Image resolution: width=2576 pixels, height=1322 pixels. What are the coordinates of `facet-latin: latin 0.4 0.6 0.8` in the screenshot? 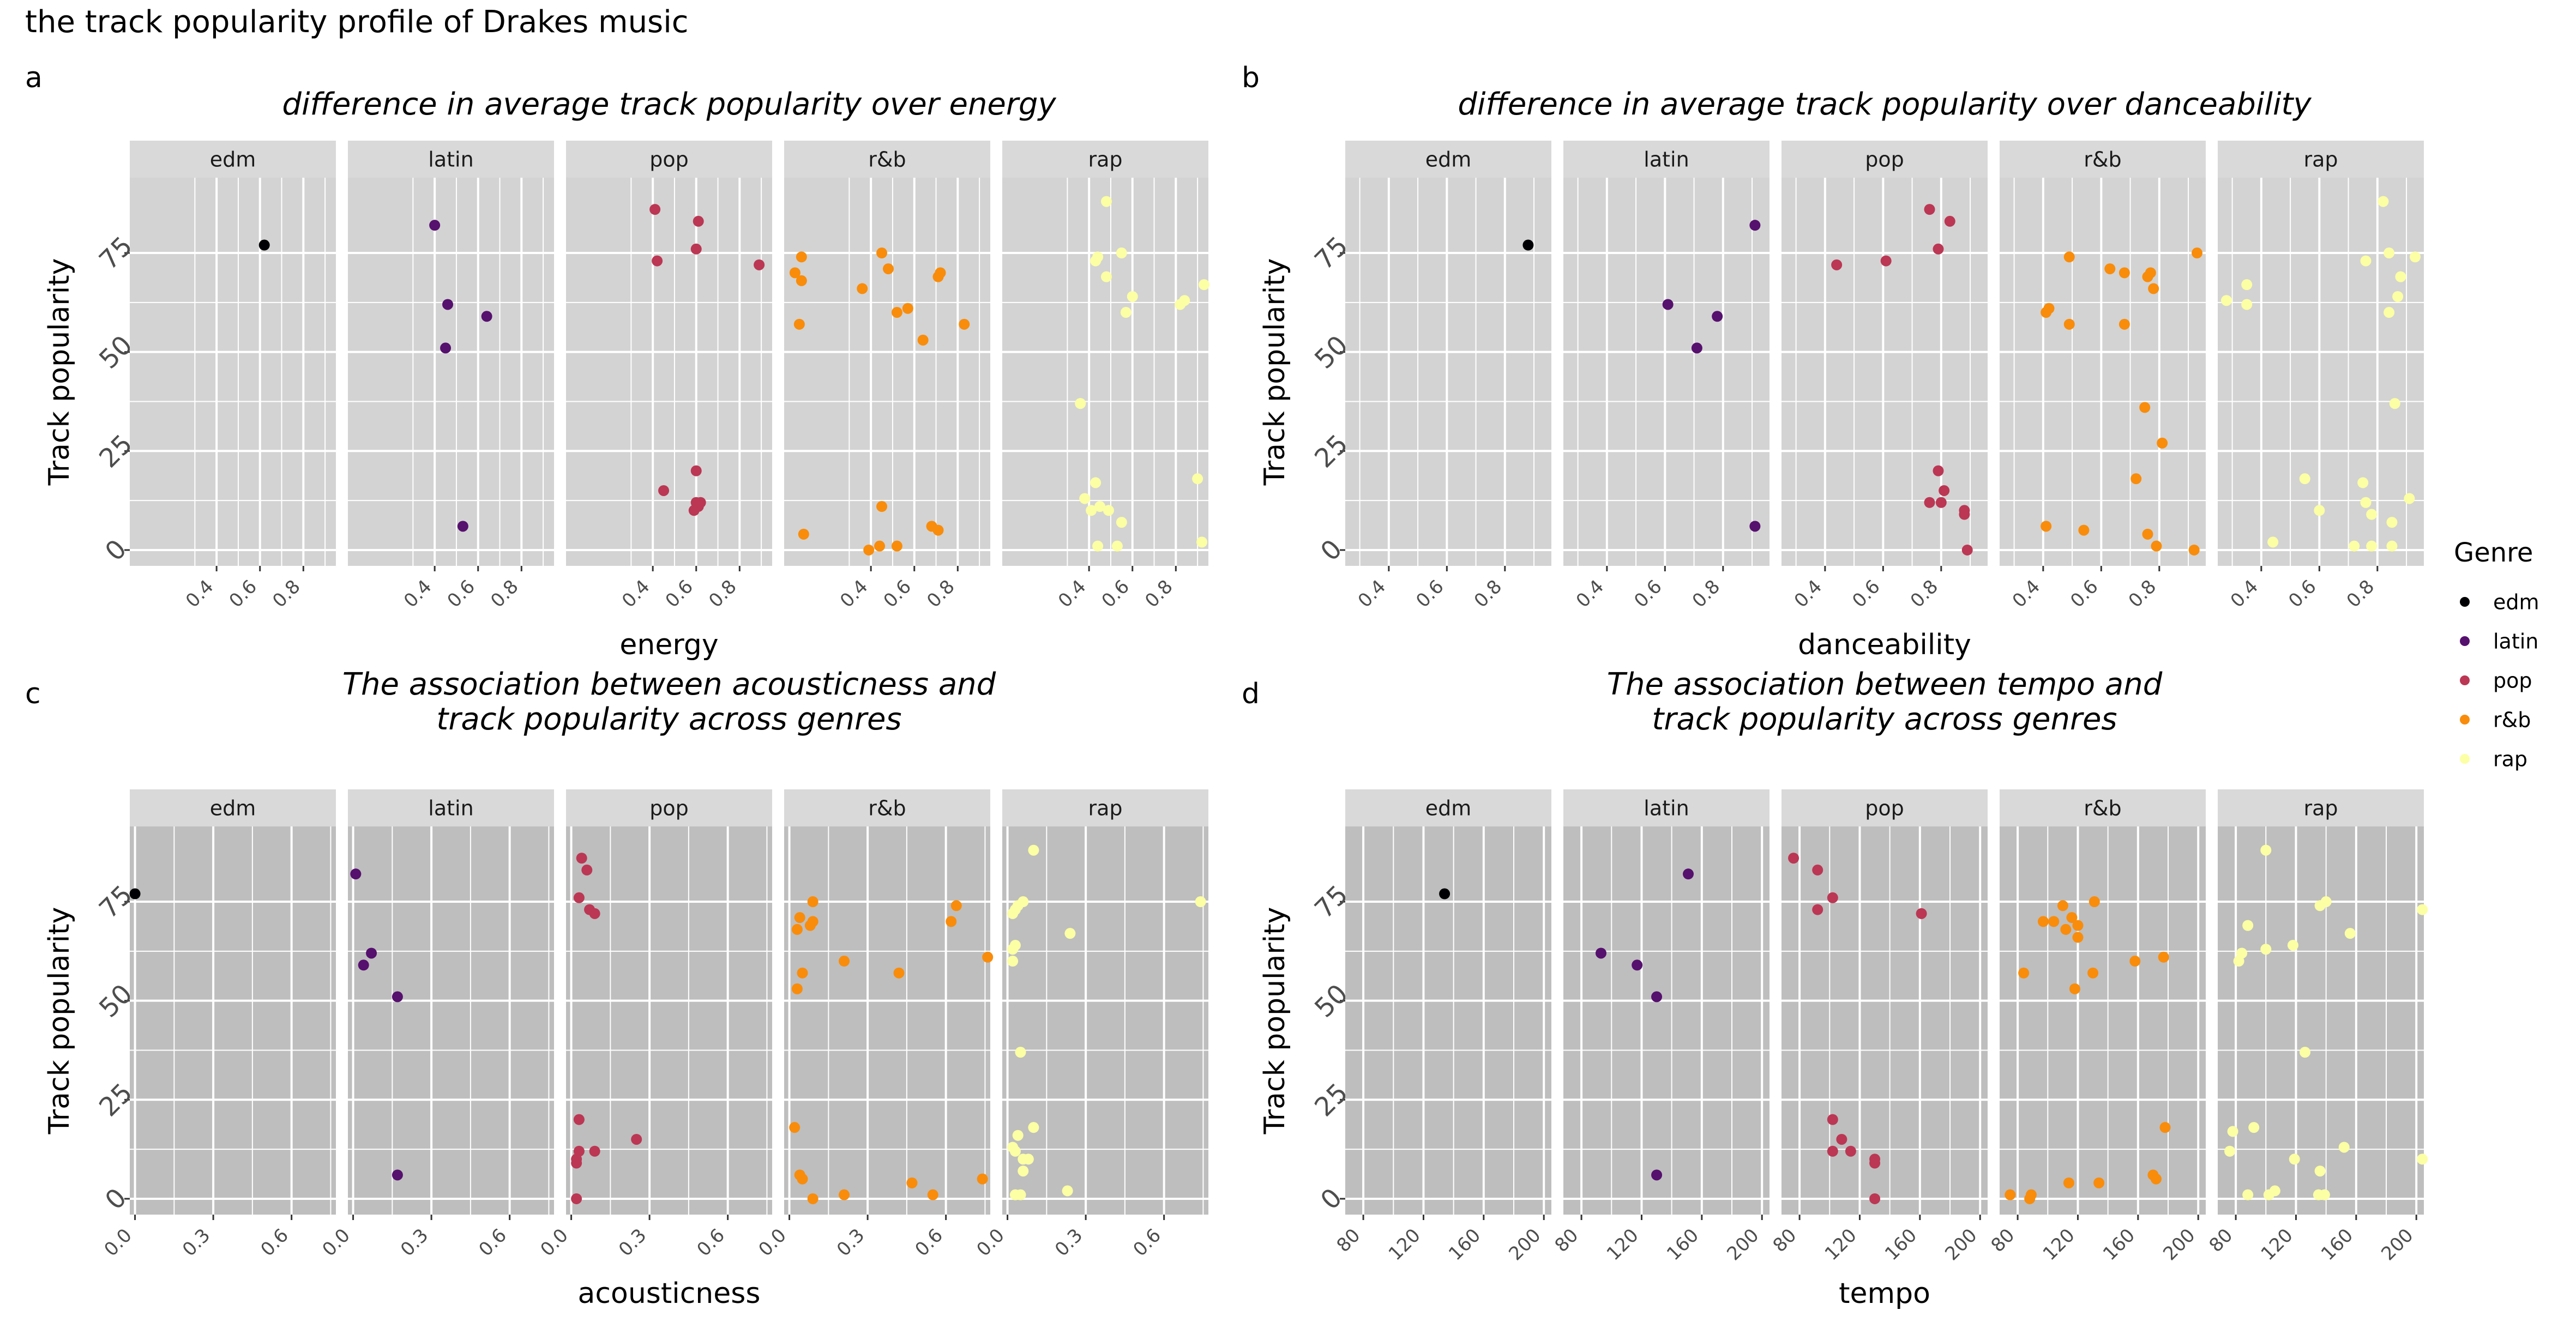 It's located at (1666, 376).